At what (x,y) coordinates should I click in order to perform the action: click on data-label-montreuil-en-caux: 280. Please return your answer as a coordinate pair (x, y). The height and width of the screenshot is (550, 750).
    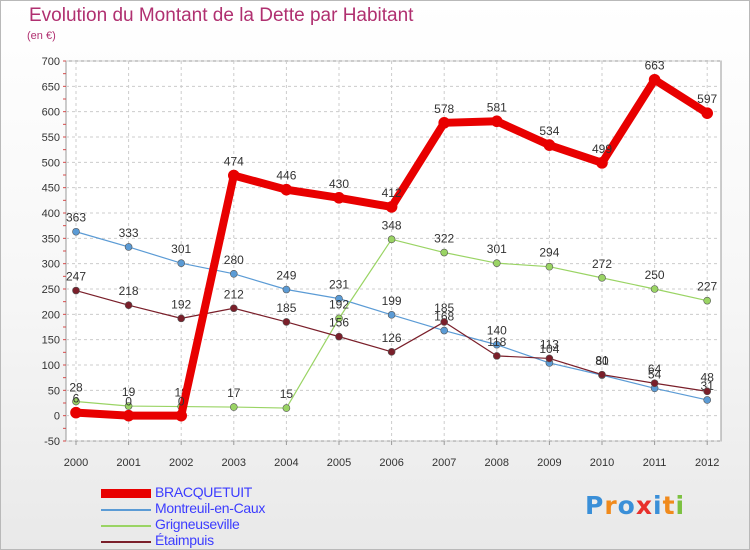
    Looking at the image, I should click on (234, 260).